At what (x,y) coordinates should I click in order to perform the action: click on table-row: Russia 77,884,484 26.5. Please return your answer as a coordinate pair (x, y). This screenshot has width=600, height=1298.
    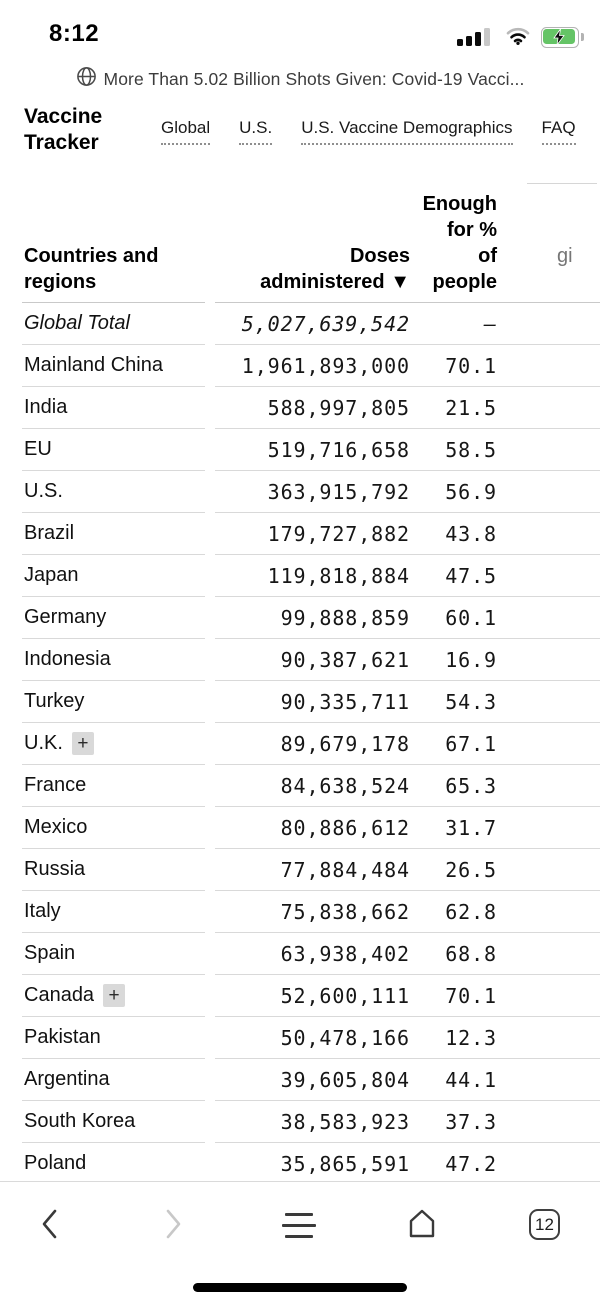
    Looking at the image, I should click on (300, 870).